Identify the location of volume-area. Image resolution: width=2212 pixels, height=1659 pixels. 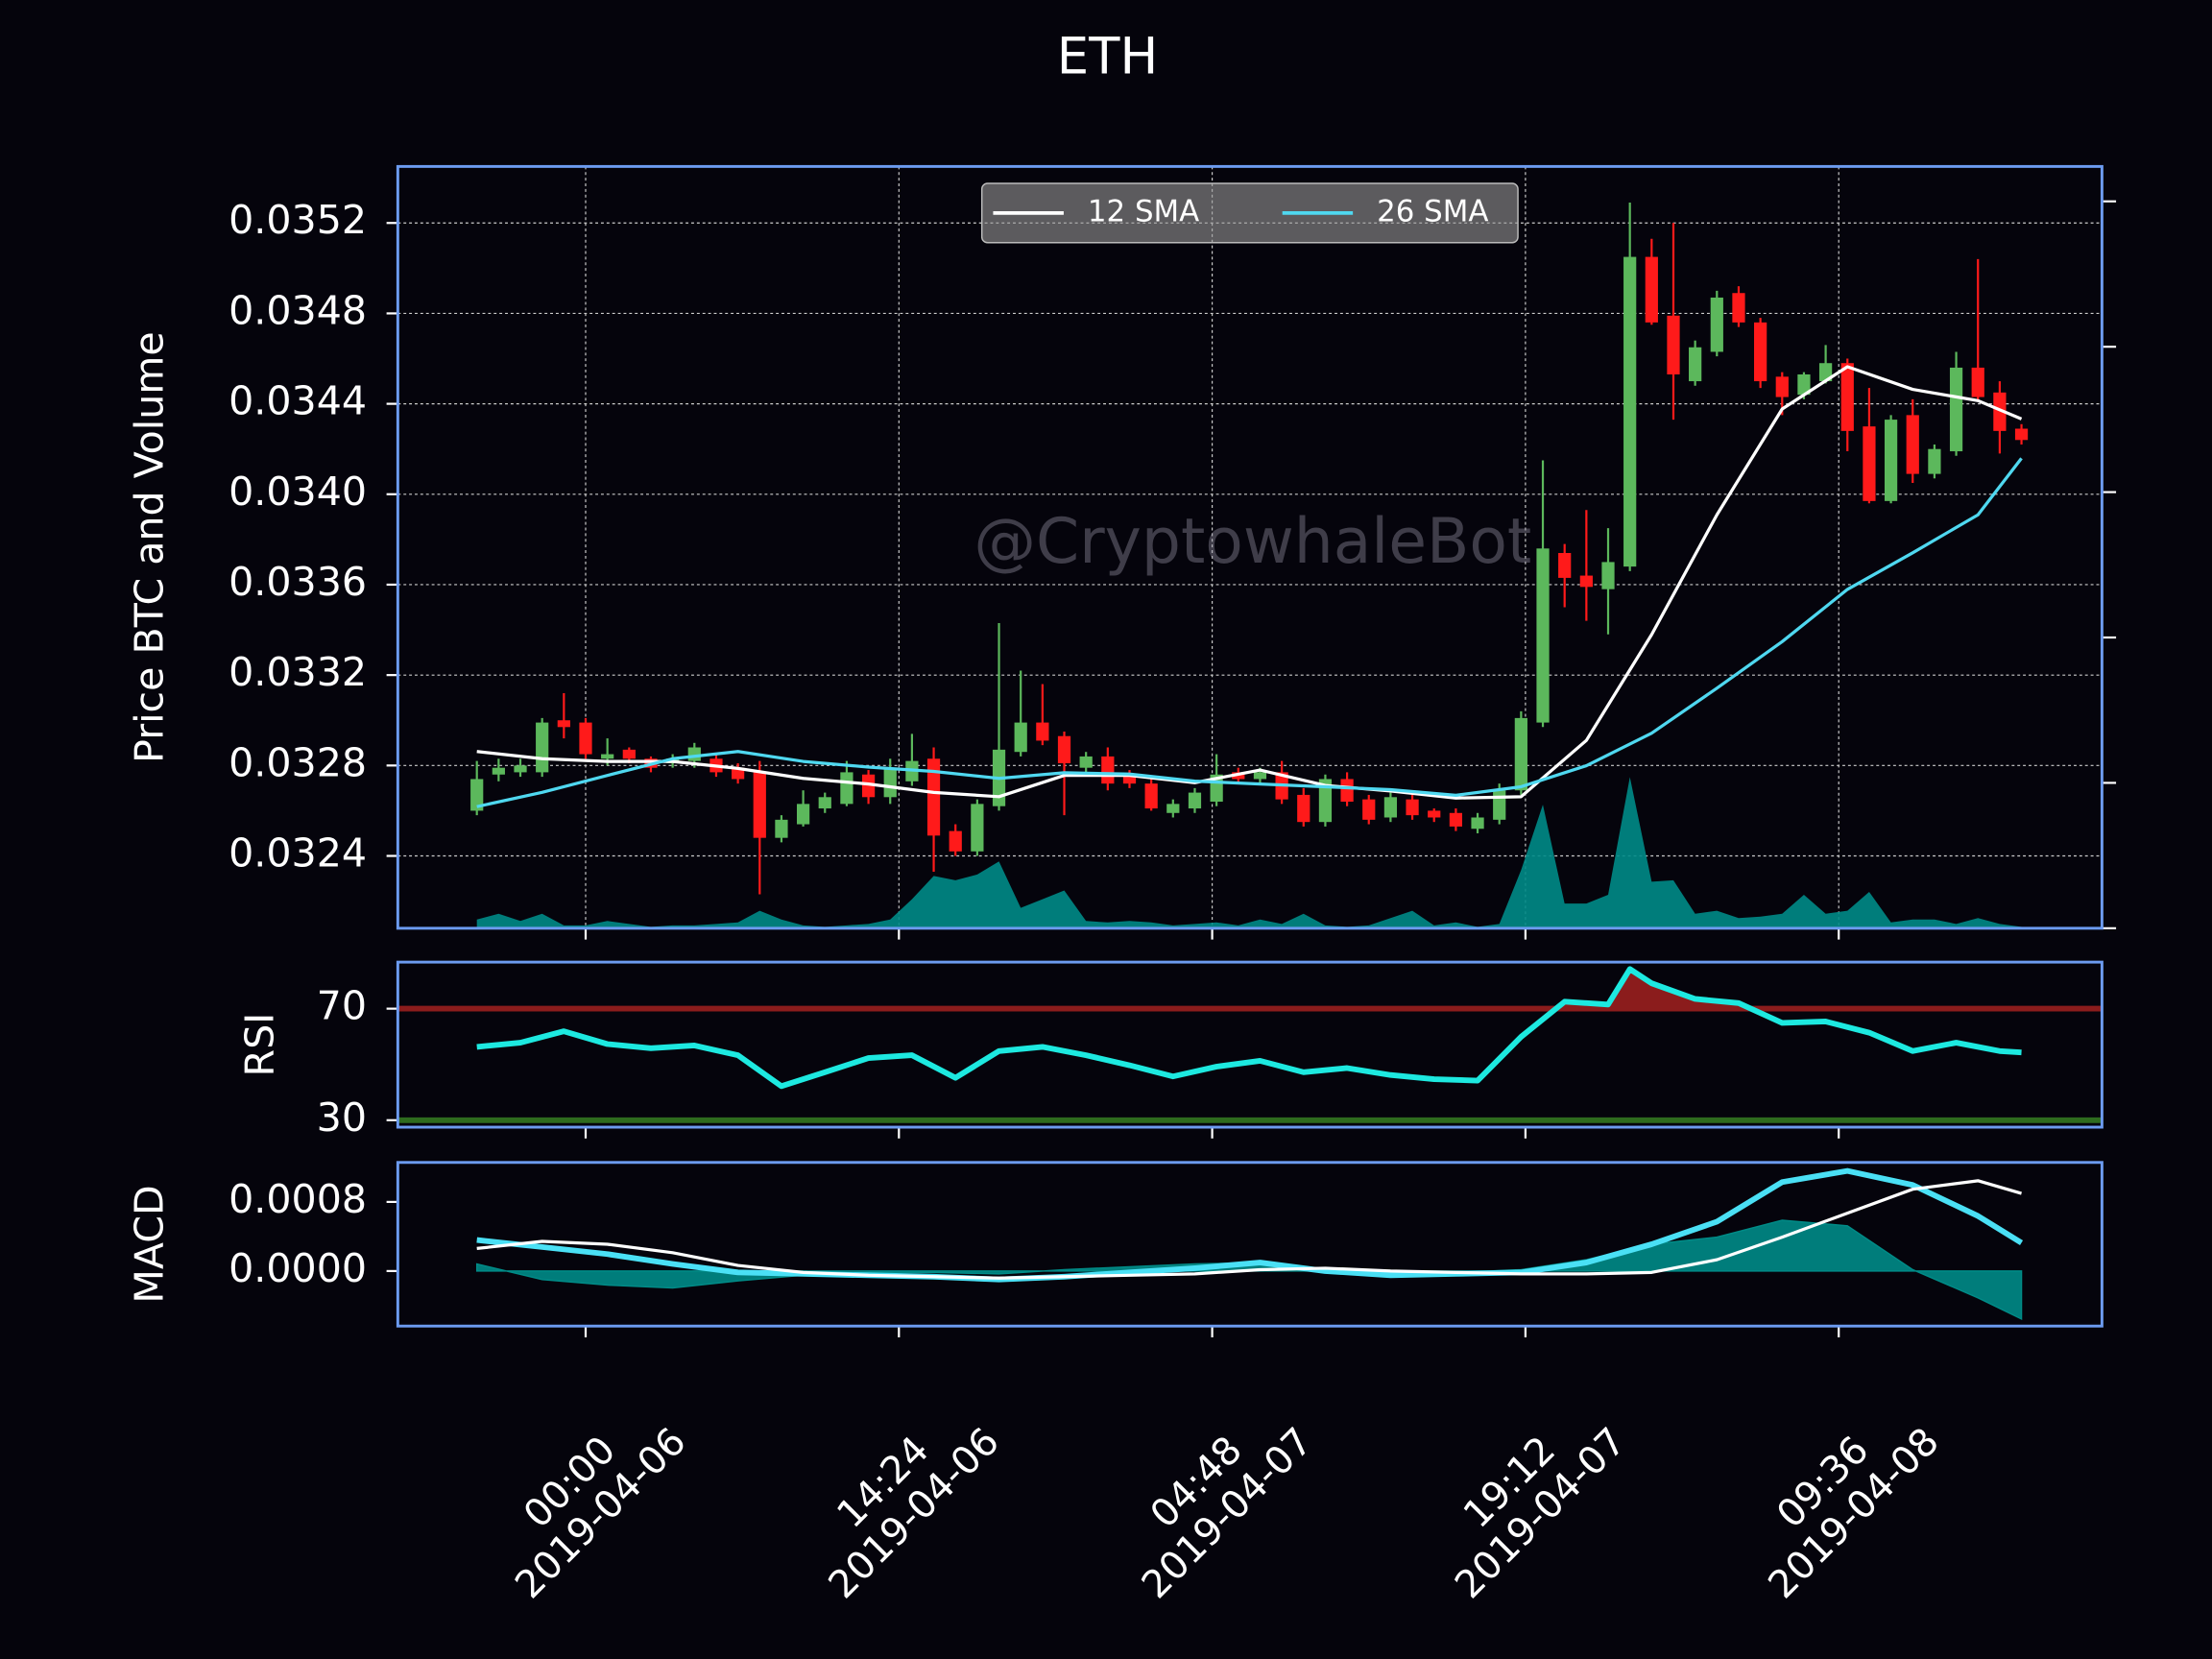
(1249, 852).